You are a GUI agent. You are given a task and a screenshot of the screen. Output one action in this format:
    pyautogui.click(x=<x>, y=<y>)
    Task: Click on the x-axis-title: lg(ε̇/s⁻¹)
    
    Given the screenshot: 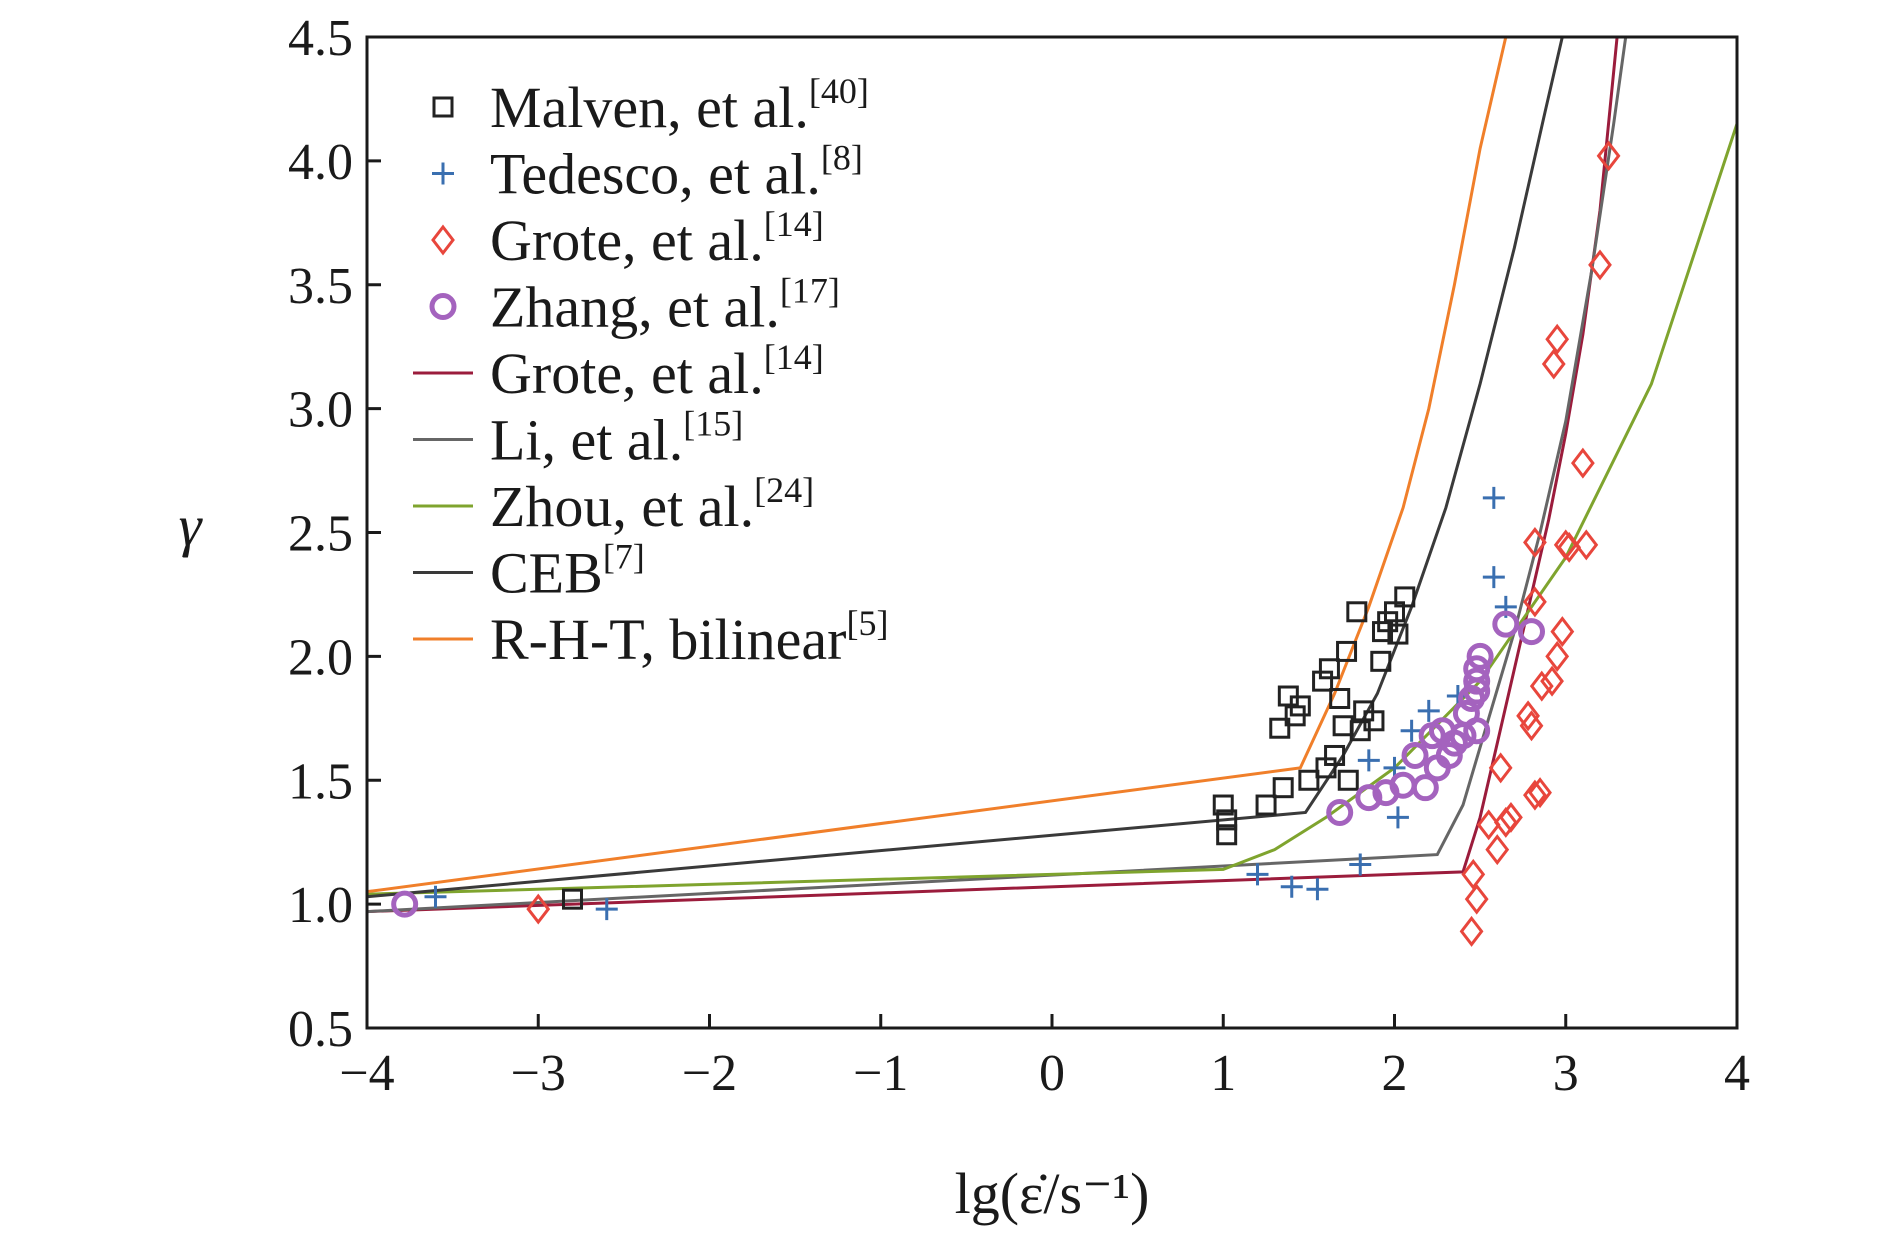 What is the action you would take?
    pyautogui.click(x=1052, y=1193)
    